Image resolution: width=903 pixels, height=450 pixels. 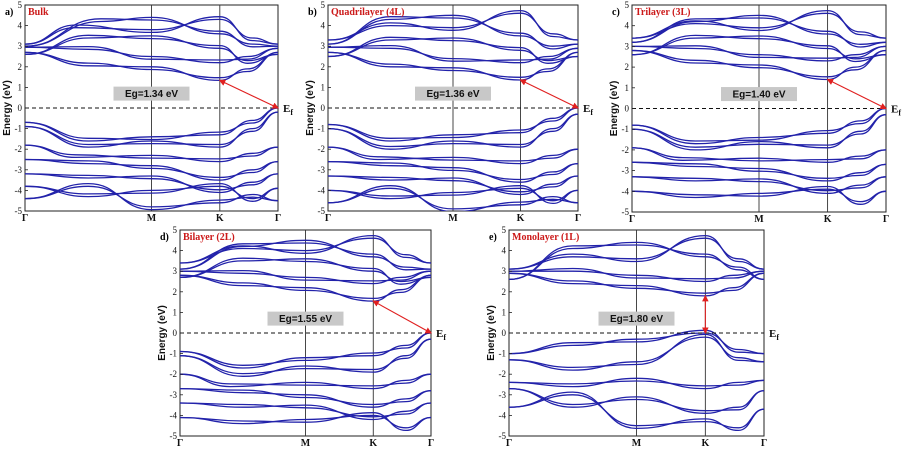 I want to click on eg-label: Eg=1.55 eV, so click(x=305, y=319).